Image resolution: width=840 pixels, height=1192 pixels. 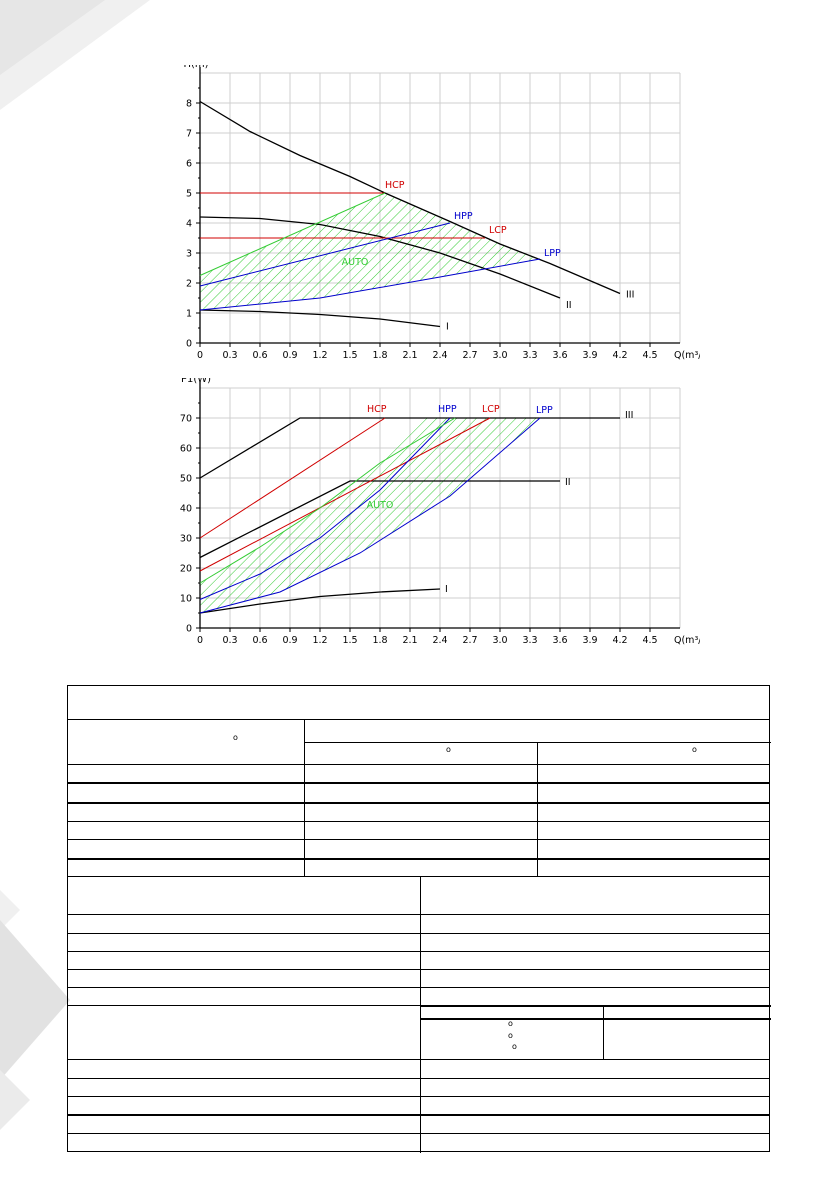 I want to click on y-tick-label: 0, so click(x=189, y=629).